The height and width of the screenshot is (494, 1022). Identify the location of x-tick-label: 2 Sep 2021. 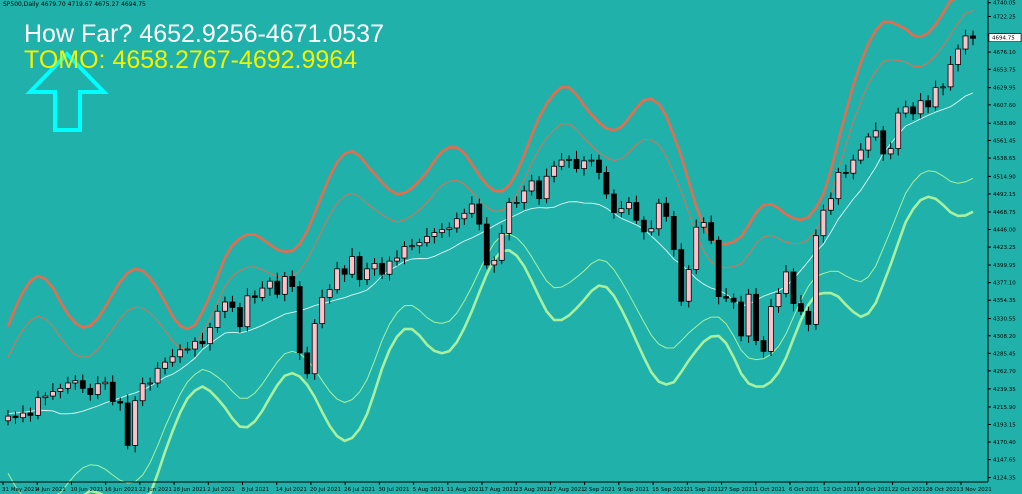
(599, 490).